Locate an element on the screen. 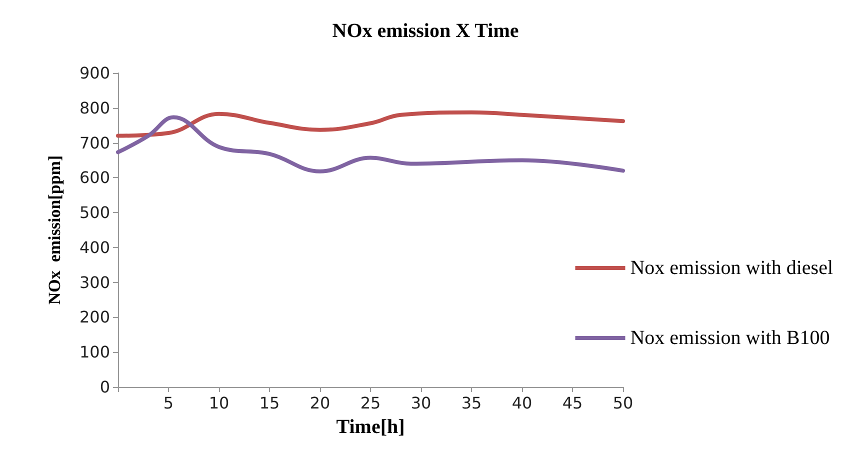 The width and height of the screenshot is (851, 470). x-tick-label: 30 is located at coordinates (421, 403).